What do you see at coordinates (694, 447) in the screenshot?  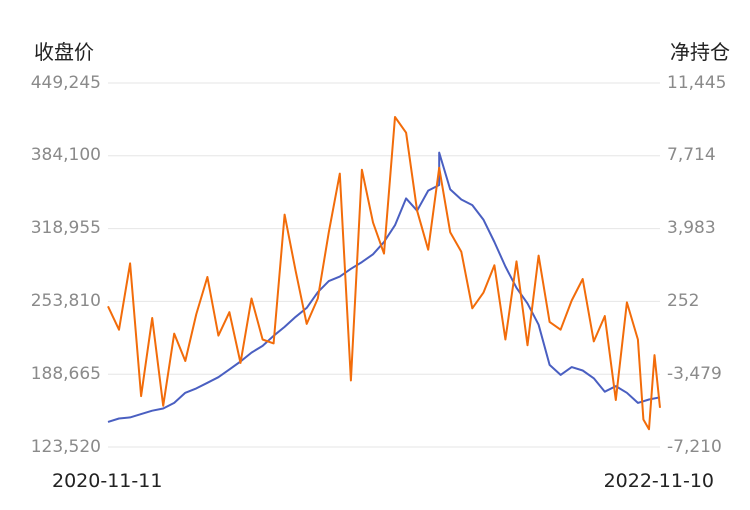 I see `y-tick-right: -7,210` at bounding box center [694, 447].